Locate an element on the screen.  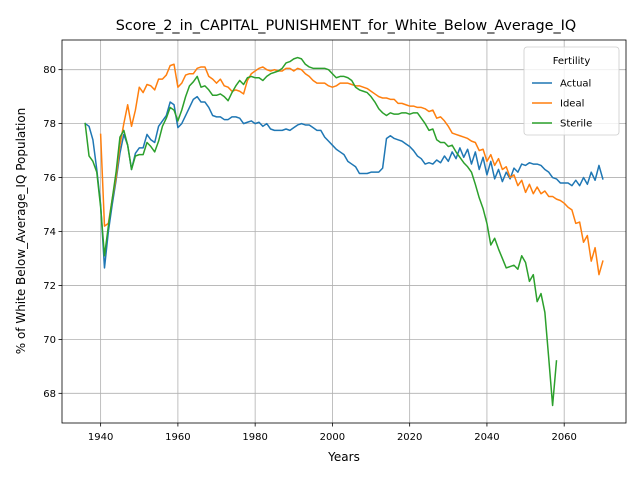
legend-label-ideal: Ideal is located at coordinates (572, 104).